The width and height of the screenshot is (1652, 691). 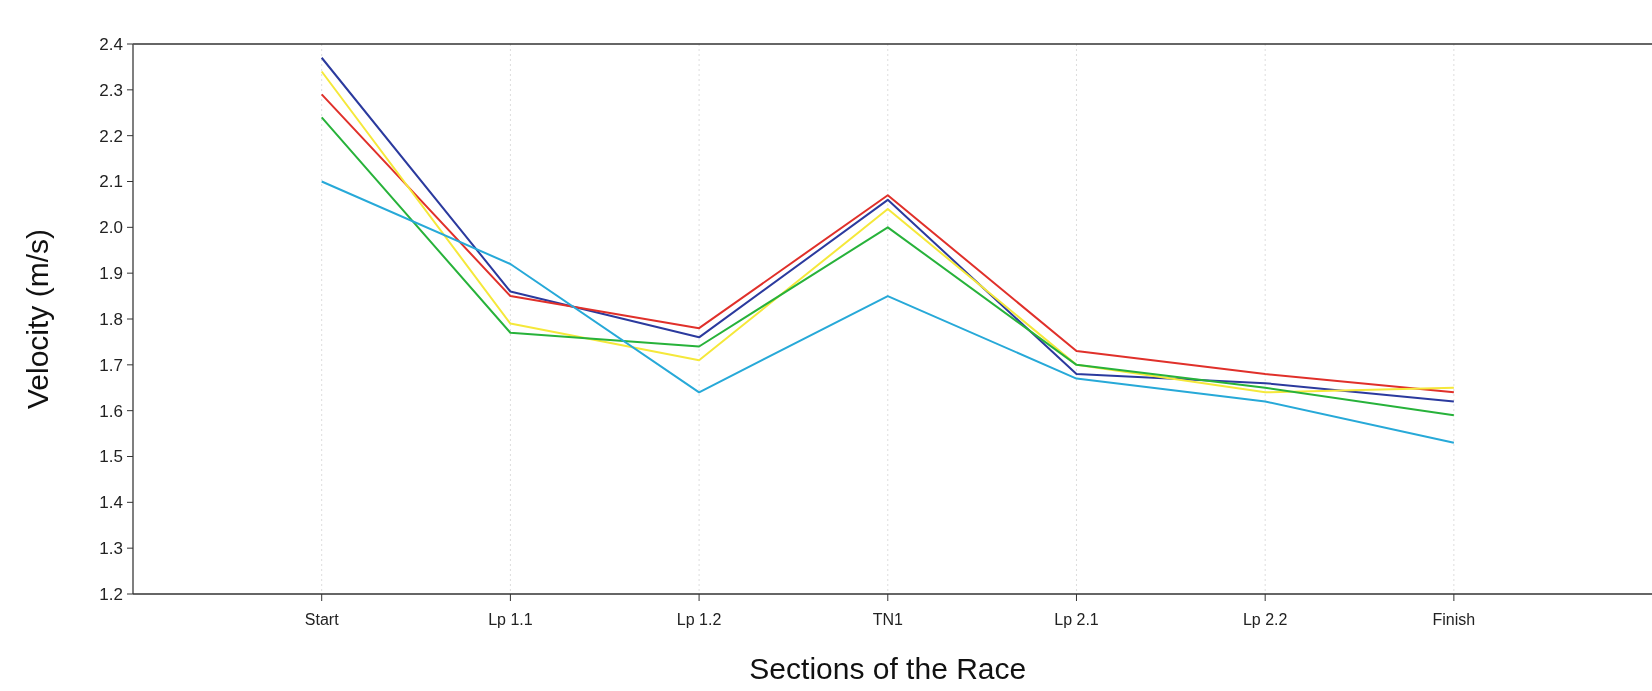 I want to click on y-tick-label: 2.1, so click(x=111, y=182).